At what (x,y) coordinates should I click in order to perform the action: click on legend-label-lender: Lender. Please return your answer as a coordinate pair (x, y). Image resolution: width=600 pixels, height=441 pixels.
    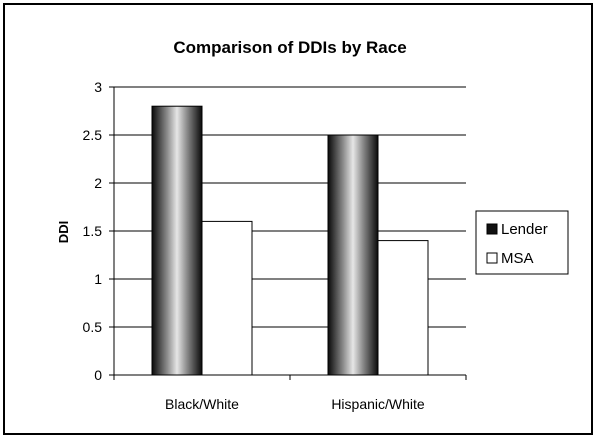
    Looking at the image, I should click on (524, 229).